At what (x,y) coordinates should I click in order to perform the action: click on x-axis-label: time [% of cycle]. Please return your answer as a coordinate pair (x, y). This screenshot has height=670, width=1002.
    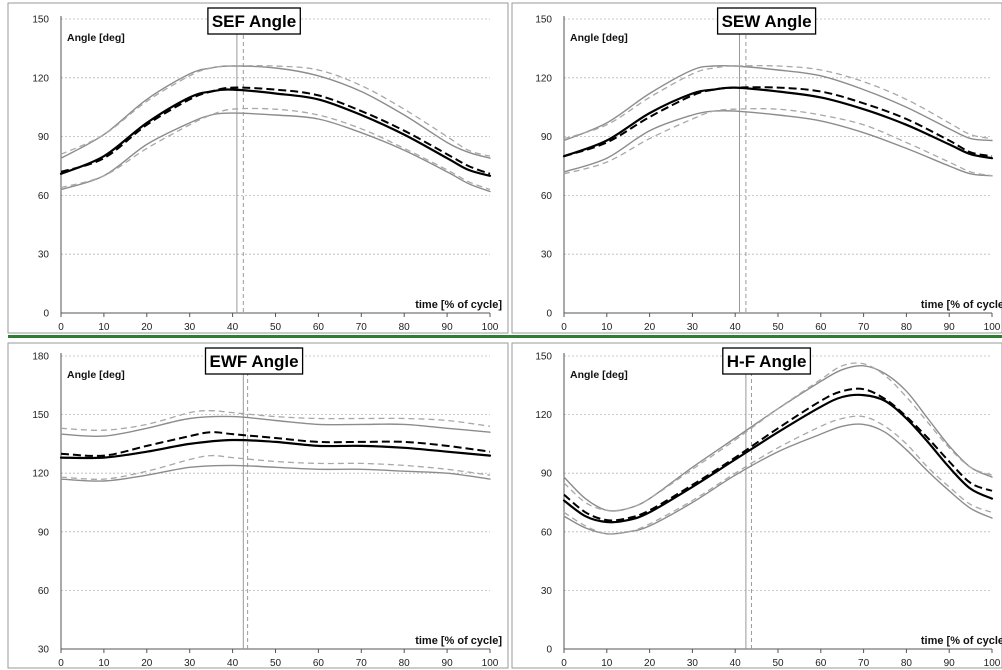
    Looking at the image, I should click on (458, 641).